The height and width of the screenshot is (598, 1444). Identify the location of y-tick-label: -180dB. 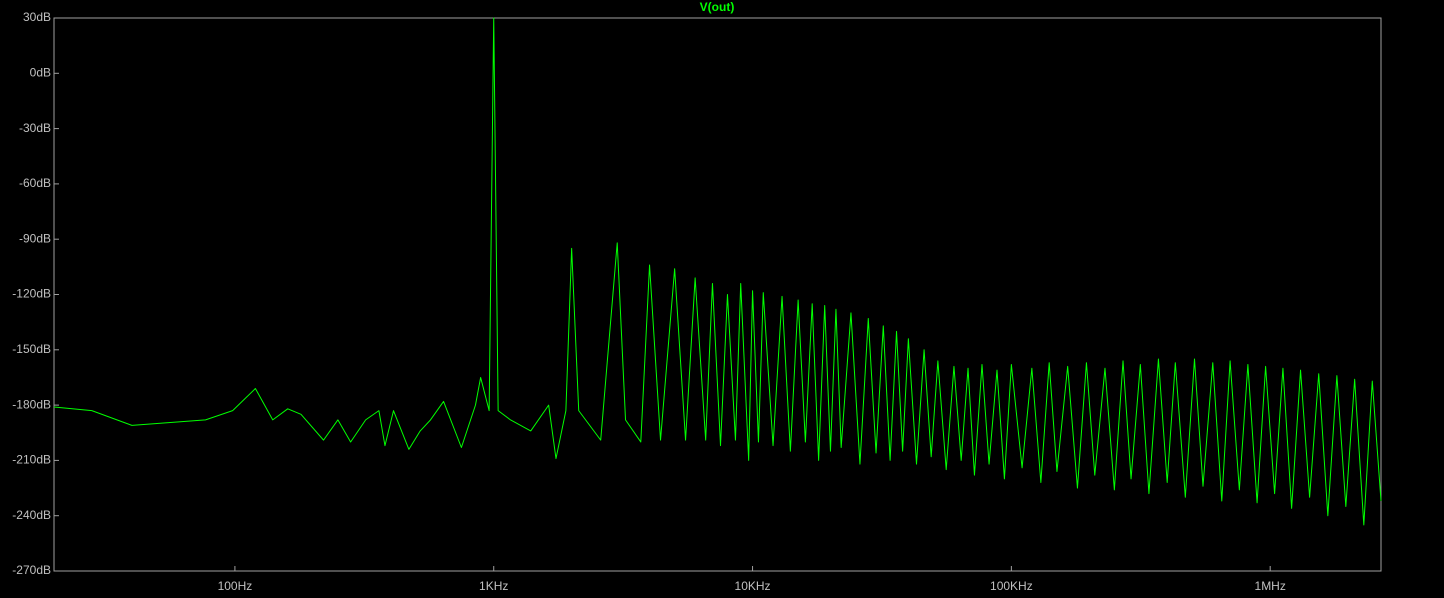
(31, 404).